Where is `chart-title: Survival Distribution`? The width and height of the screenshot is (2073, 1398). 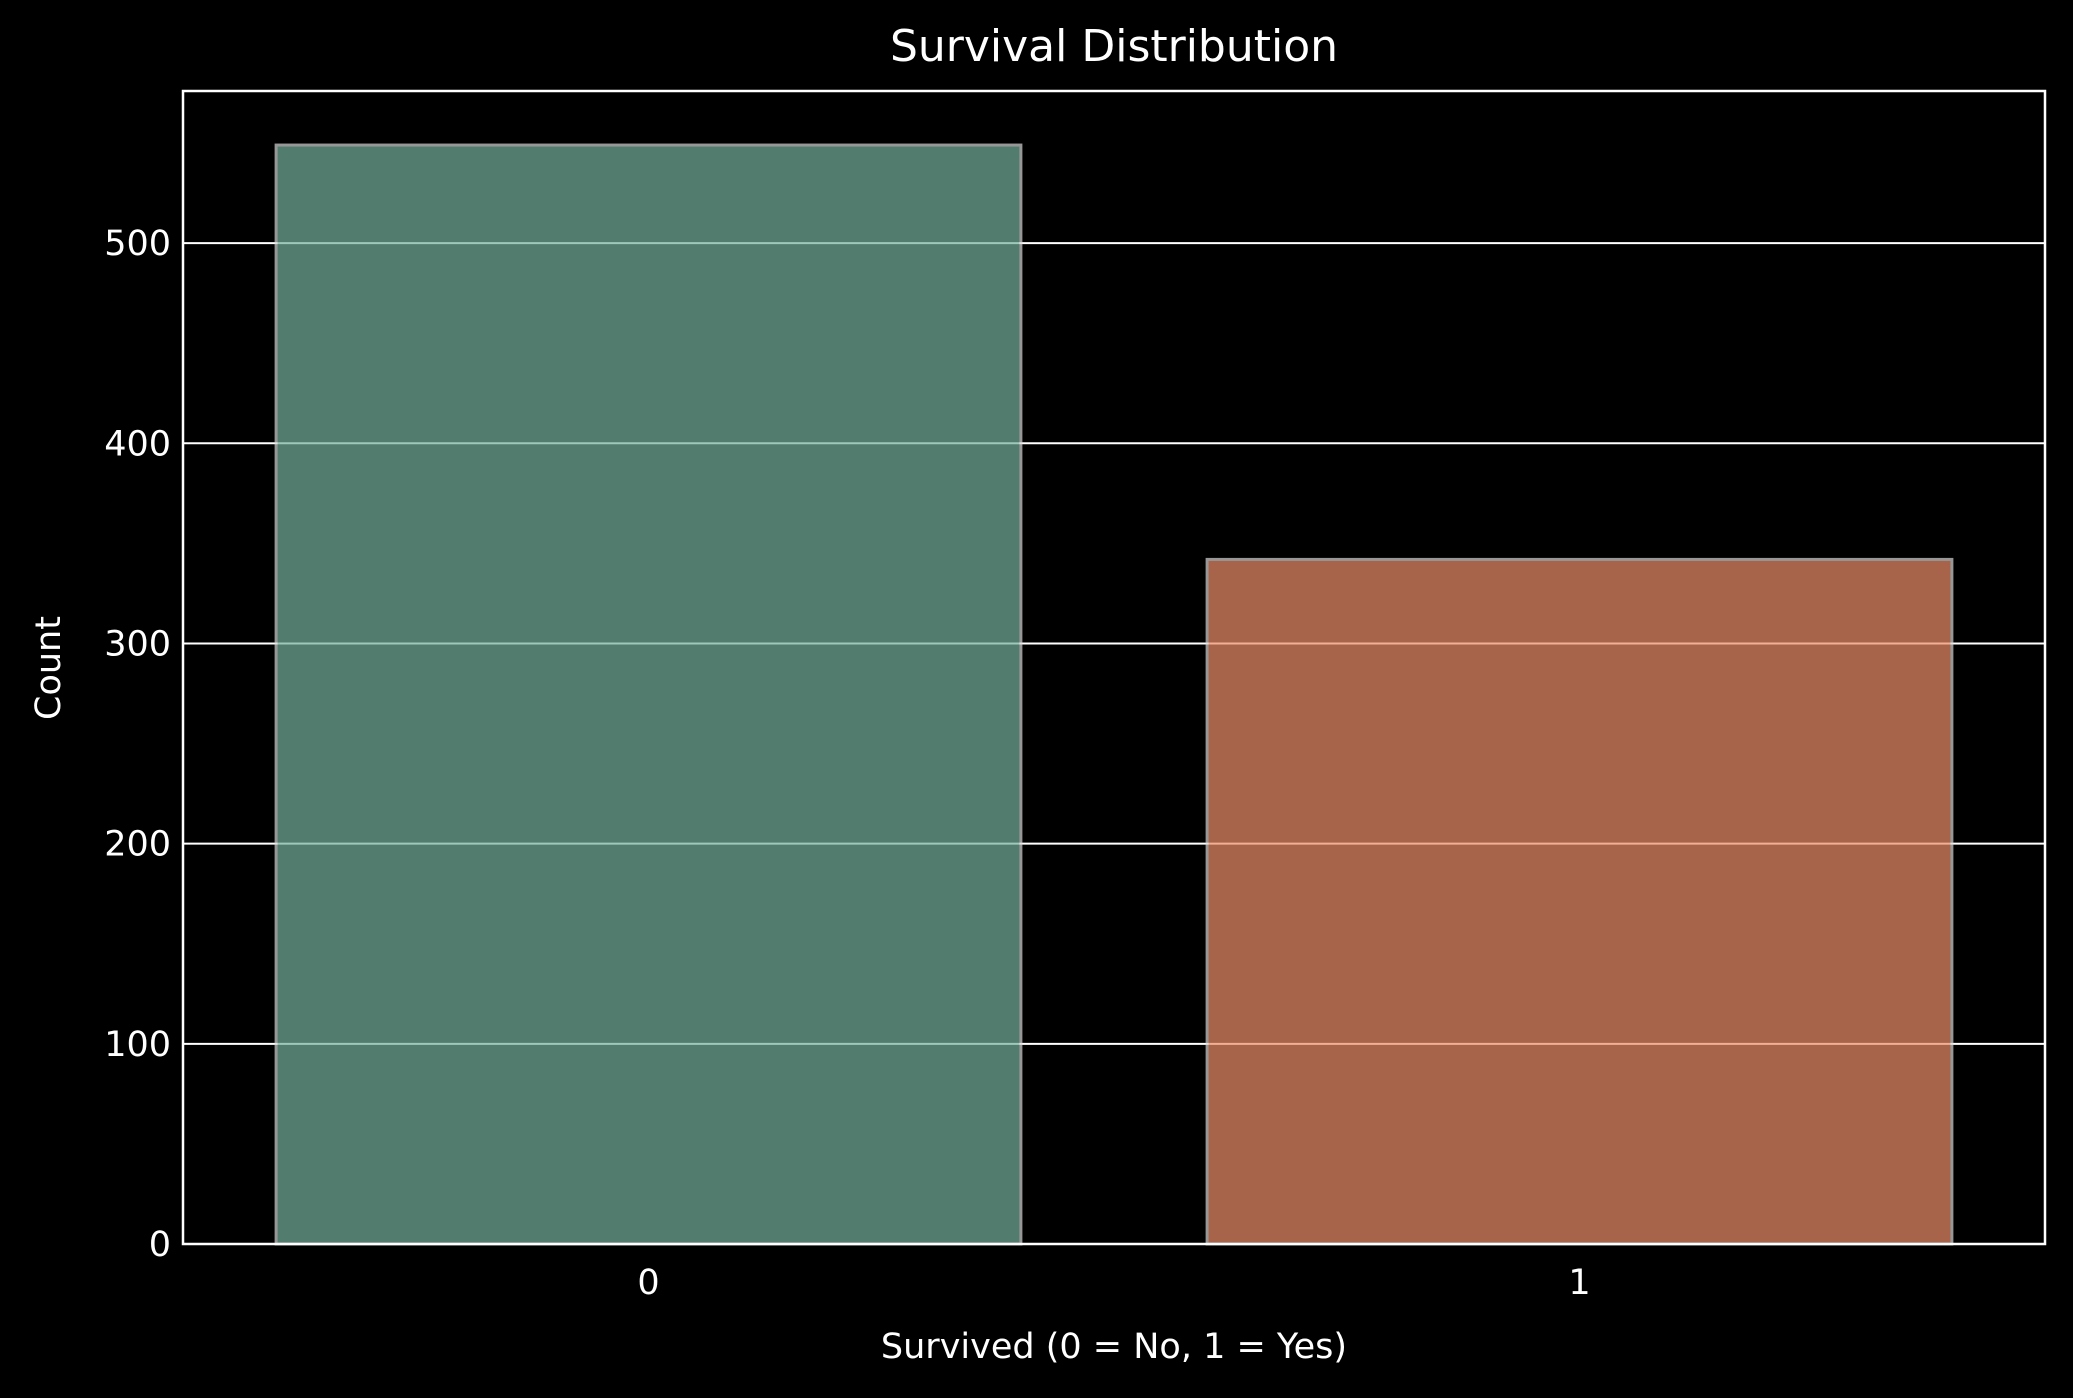 chart-title: Survival Distribution is located at coordinates (1114, 46).